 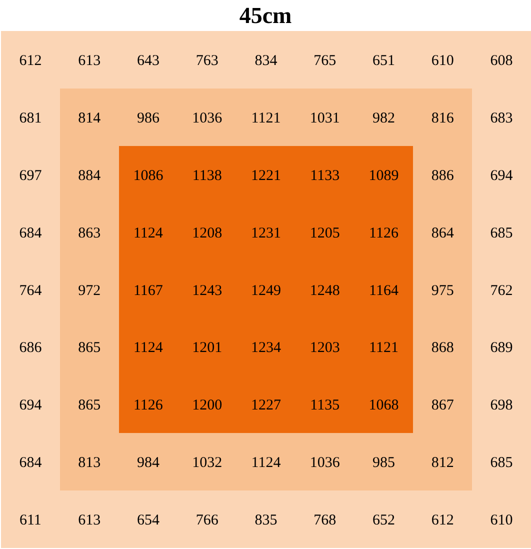 What do you see at coordinates (207, 348) in the screenshot?
I see `data-label: 1201` at bounding box center [207, 348].